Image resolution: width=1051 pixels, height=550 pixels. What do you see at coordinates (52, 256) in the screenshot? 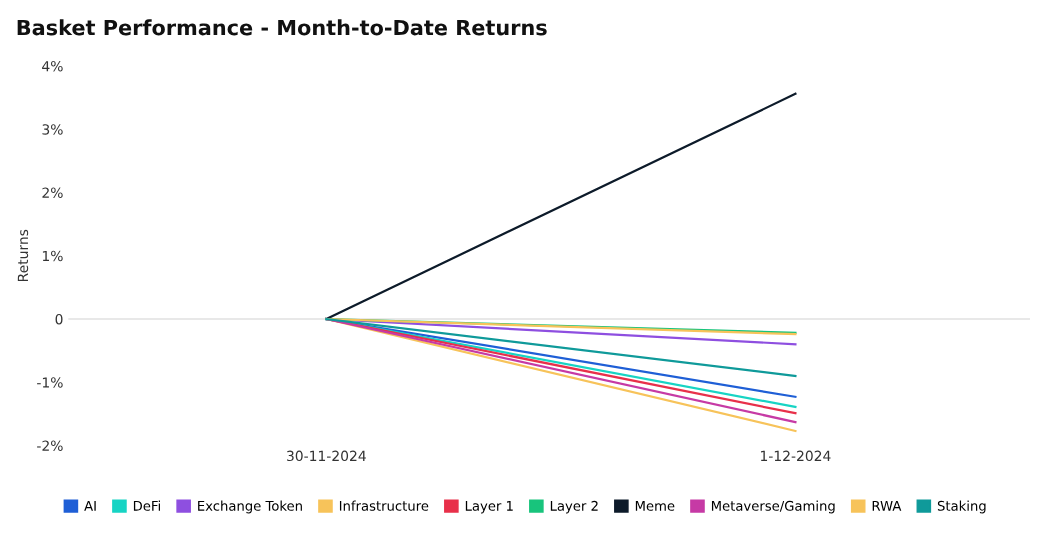
I see `y-tick-label: 1%` at bounding box center [52, 256].